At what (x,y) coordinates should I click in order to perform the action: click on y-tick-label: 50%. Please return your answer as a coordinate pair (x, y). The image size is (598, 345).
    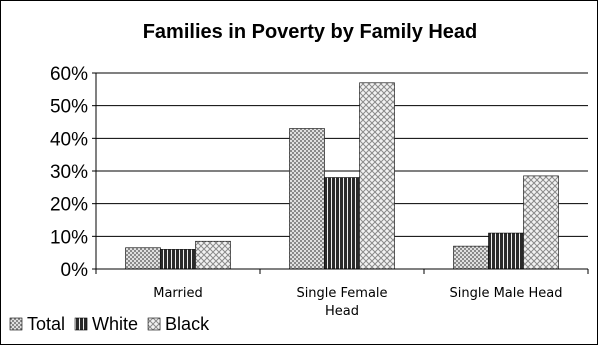
    Looking at the image, I should click on (69, 107).